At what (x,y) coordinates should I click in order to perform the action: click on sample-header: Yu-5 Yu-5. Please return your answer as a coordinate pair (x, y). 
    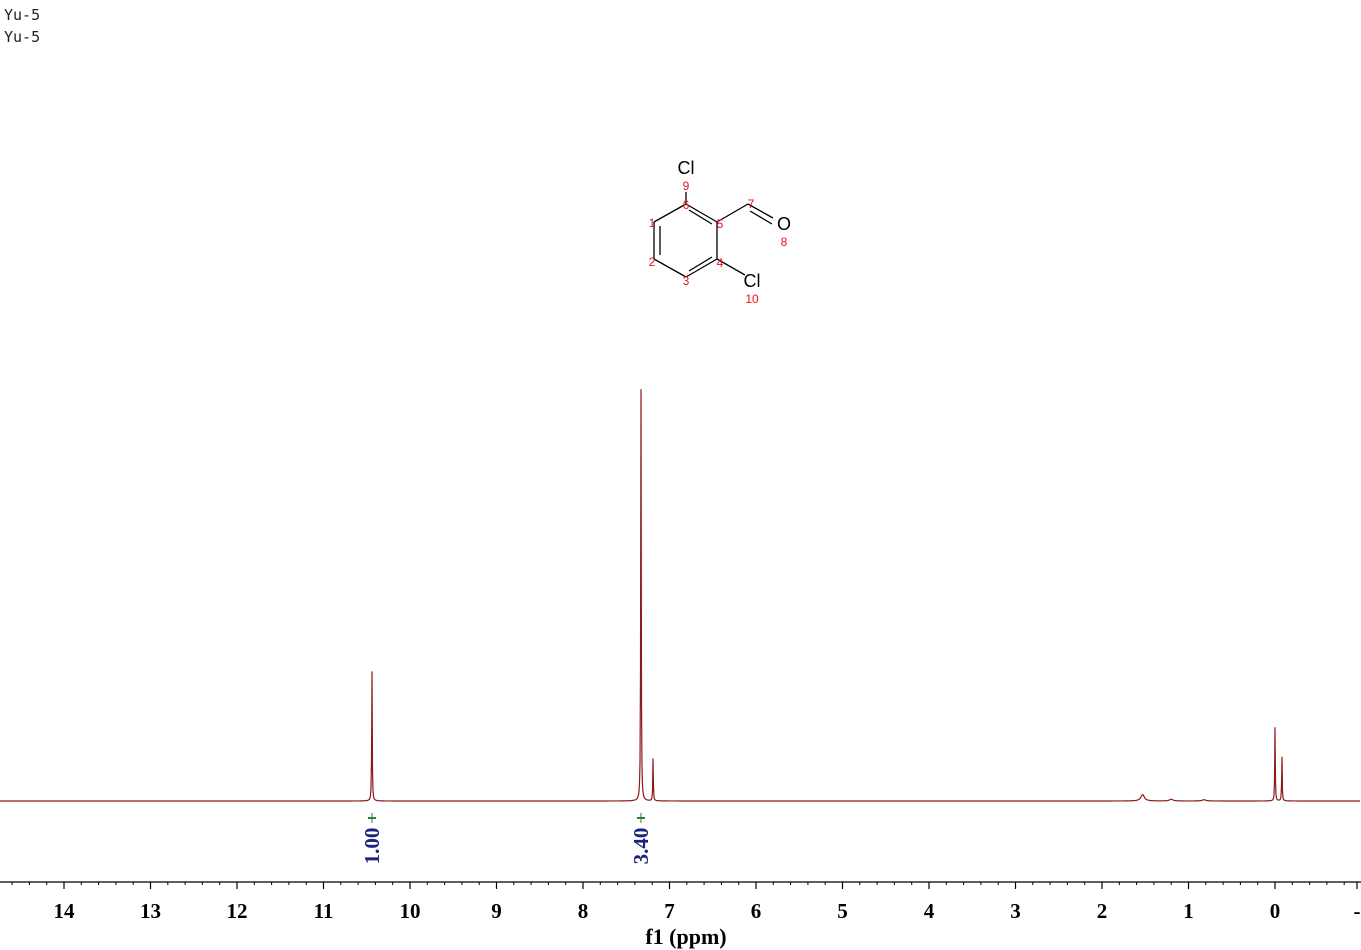
    Looking at the image, I should click on (22, 26).